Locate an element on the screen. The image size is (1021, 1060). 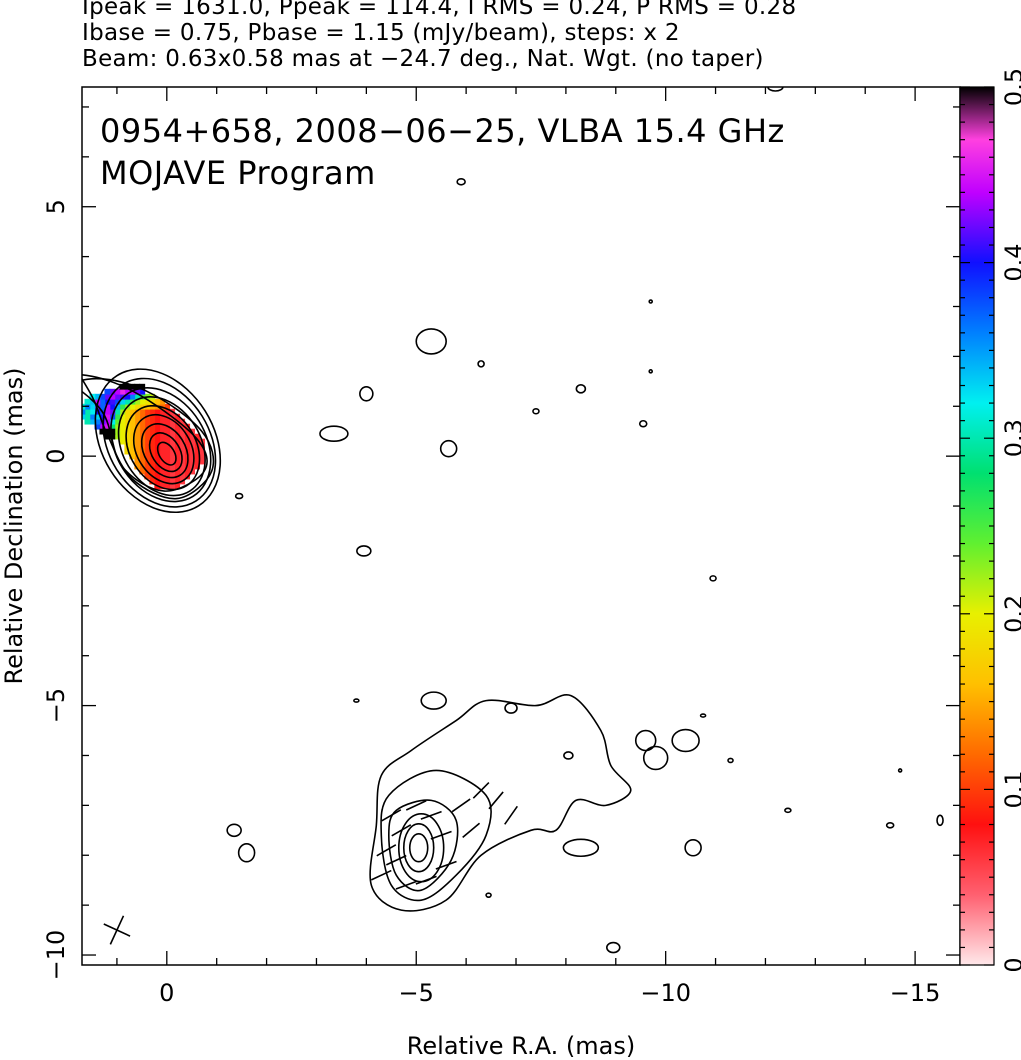
colorbar-tick-label: 0.5 is located at coordinates (1010, 87).